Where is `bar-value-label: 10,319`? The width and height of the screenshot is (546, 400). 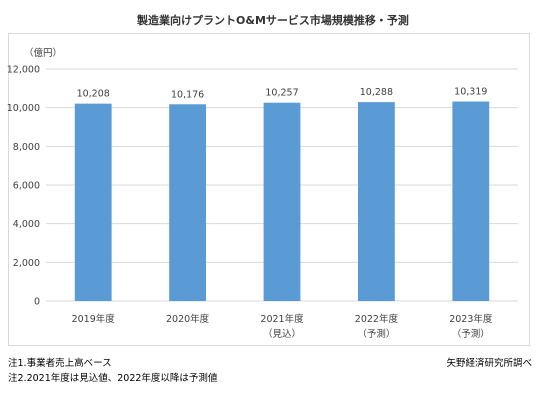 bar-value-label: 10,319 is located at coordinates (470, 91).